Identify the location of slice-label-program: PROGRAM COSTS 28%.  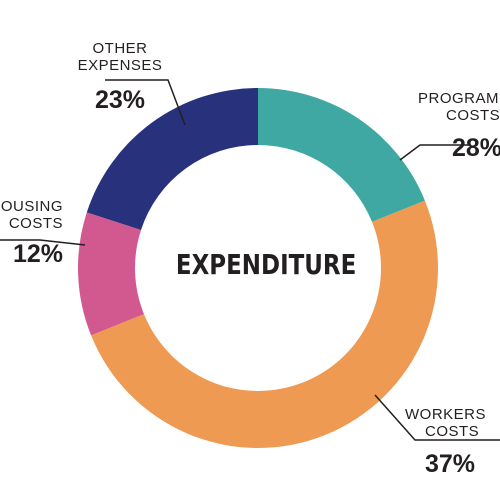
(459, 125).